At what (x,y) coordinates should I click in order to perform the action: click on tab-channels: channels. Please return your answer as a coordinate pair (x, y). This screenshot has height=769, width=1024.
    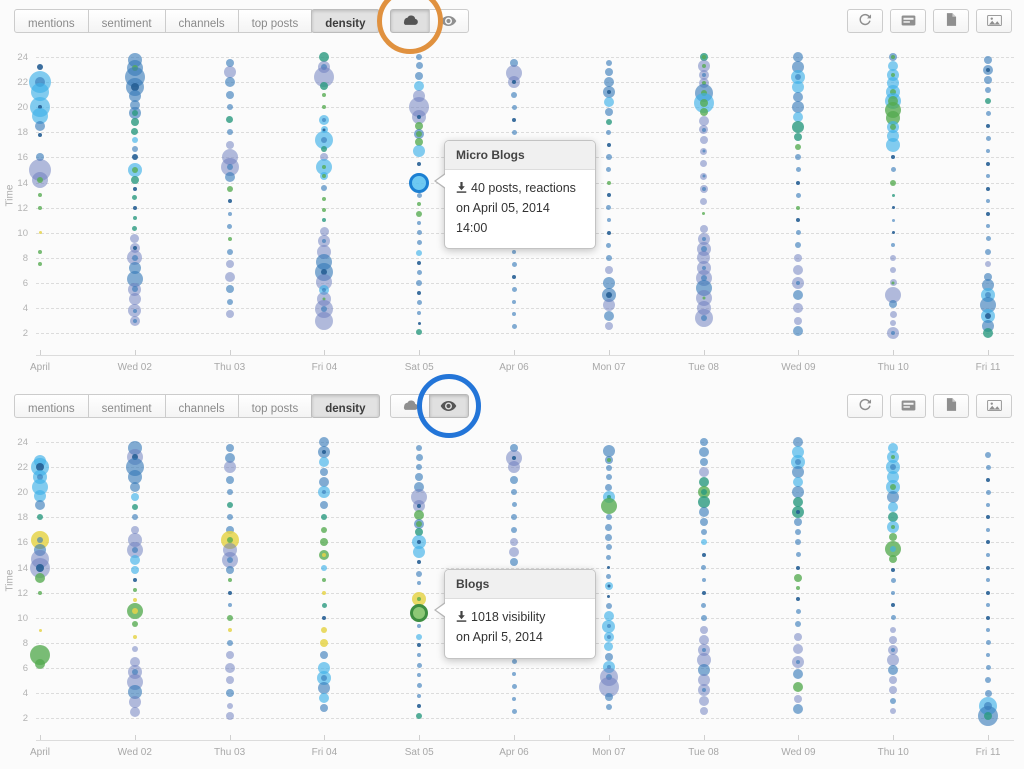
    Looking at the image, I should click on (201, 21).